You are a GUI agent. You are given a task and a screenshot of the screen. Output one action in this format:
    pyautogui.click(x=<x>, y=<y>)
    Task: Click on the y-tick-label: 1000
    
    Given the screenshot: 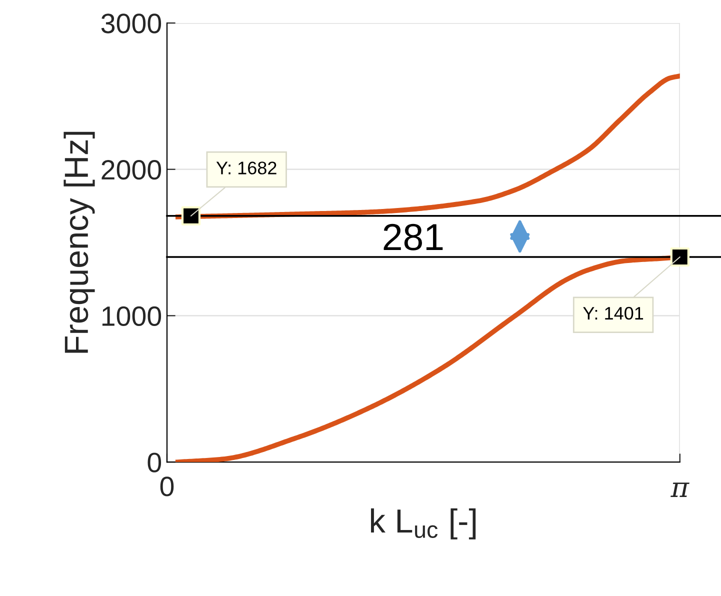 What is the action you would take?
    pyautogui.click(x=132, y=316)
    